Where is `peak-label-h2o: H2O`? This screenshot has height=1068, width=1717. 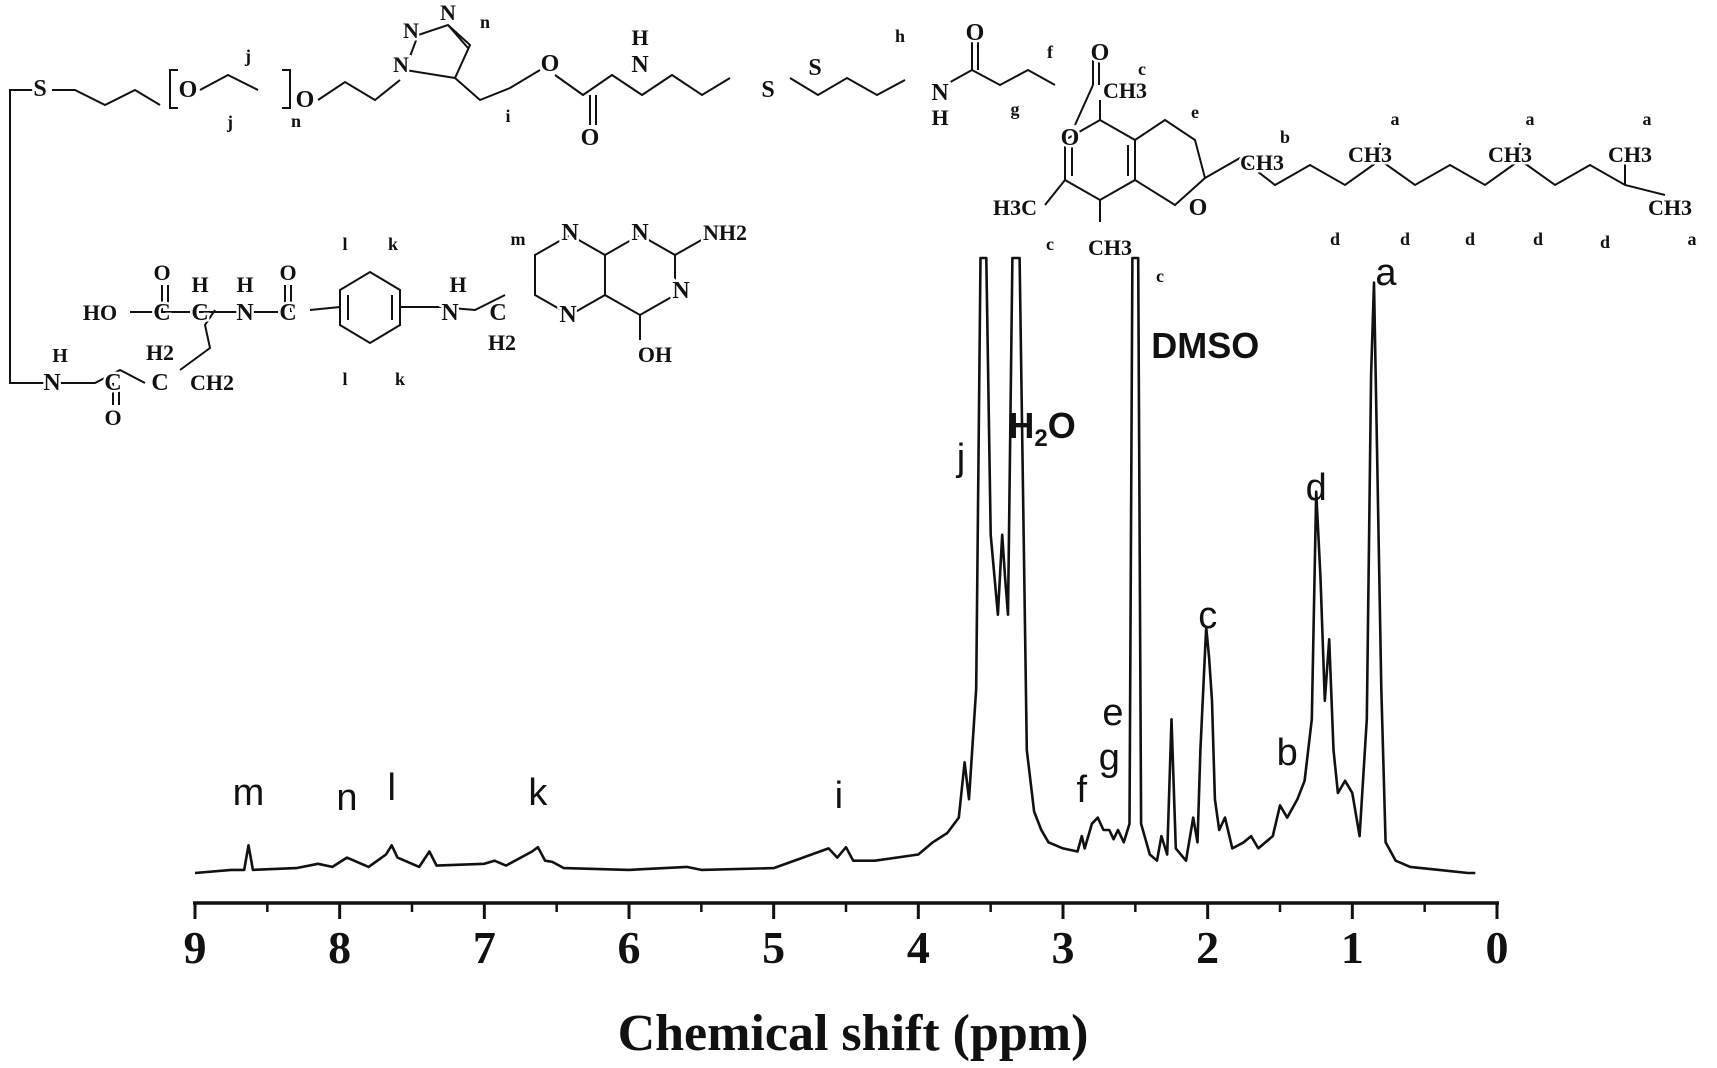 peak-label-h2o: H2O is located at coordinates (1041, 428).